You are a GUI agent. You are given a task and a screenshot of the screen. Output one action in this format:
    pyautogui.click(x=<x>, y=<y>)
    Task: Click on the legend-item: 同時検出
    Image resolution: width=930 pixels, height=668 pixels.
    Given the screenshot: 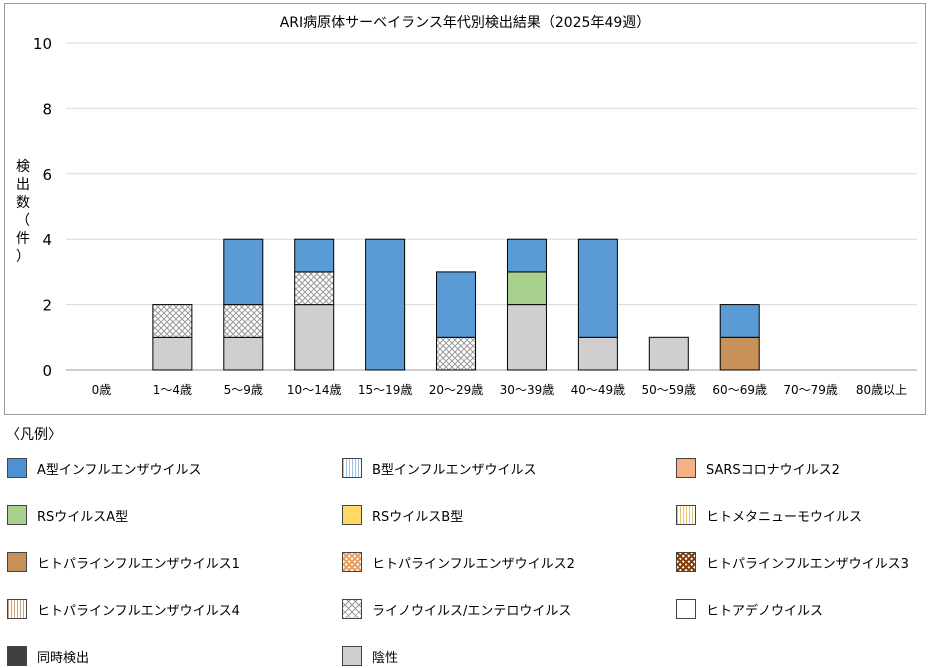 What is the action you would take?
    pyautogui.click(x=48, y=656)
    